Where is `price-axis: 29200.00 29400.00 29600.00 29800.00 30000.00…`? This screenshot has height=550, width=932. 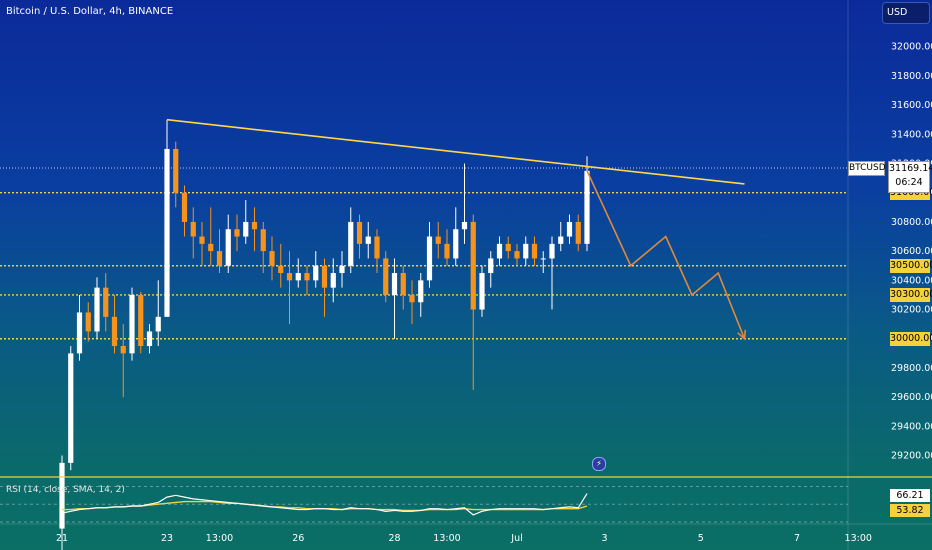
price-axis: 29200.00 29400.00 29600.00 29800.00 30000.00… is located at coordinates (889, 275).